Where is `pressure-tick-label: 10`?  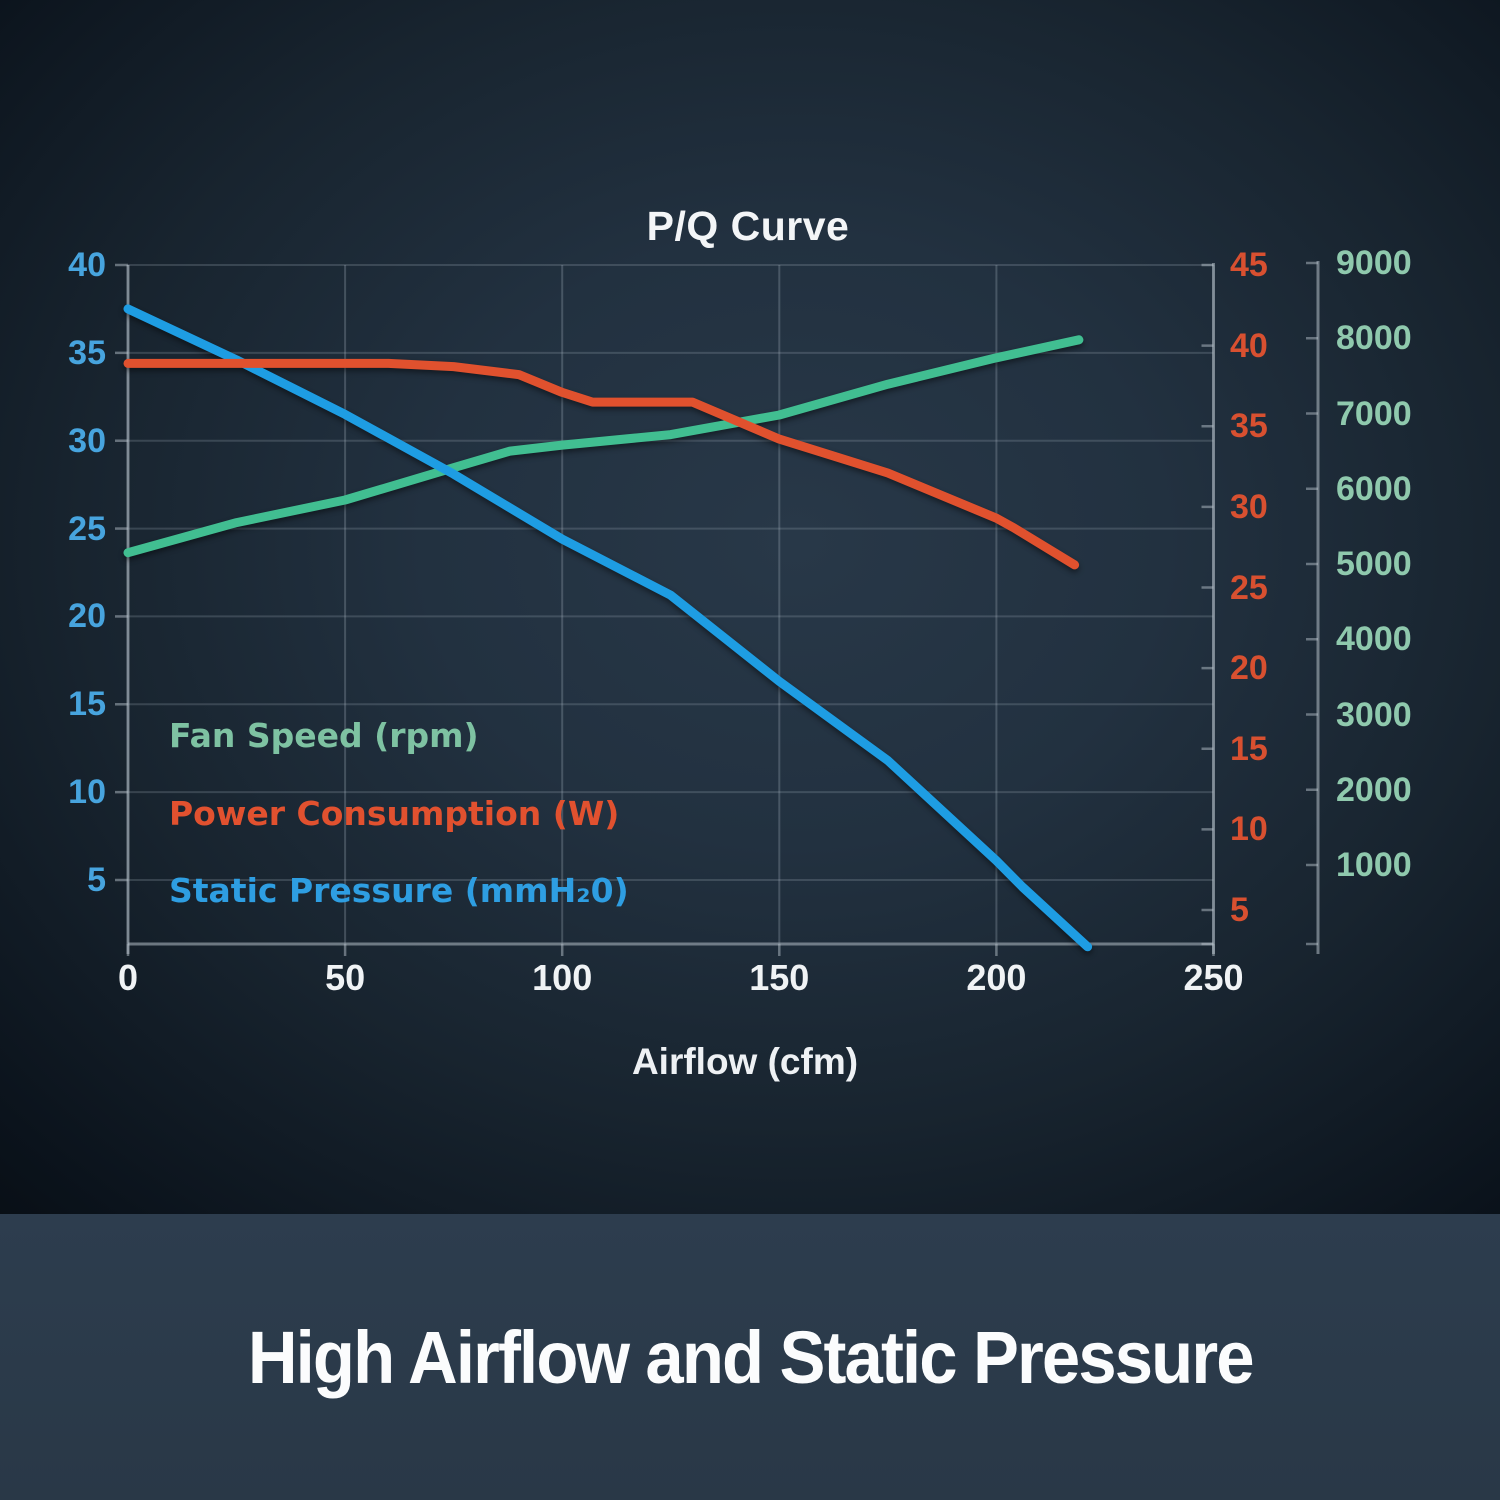
pressure-tick-label: 10 is located at coordinates (87, 792).